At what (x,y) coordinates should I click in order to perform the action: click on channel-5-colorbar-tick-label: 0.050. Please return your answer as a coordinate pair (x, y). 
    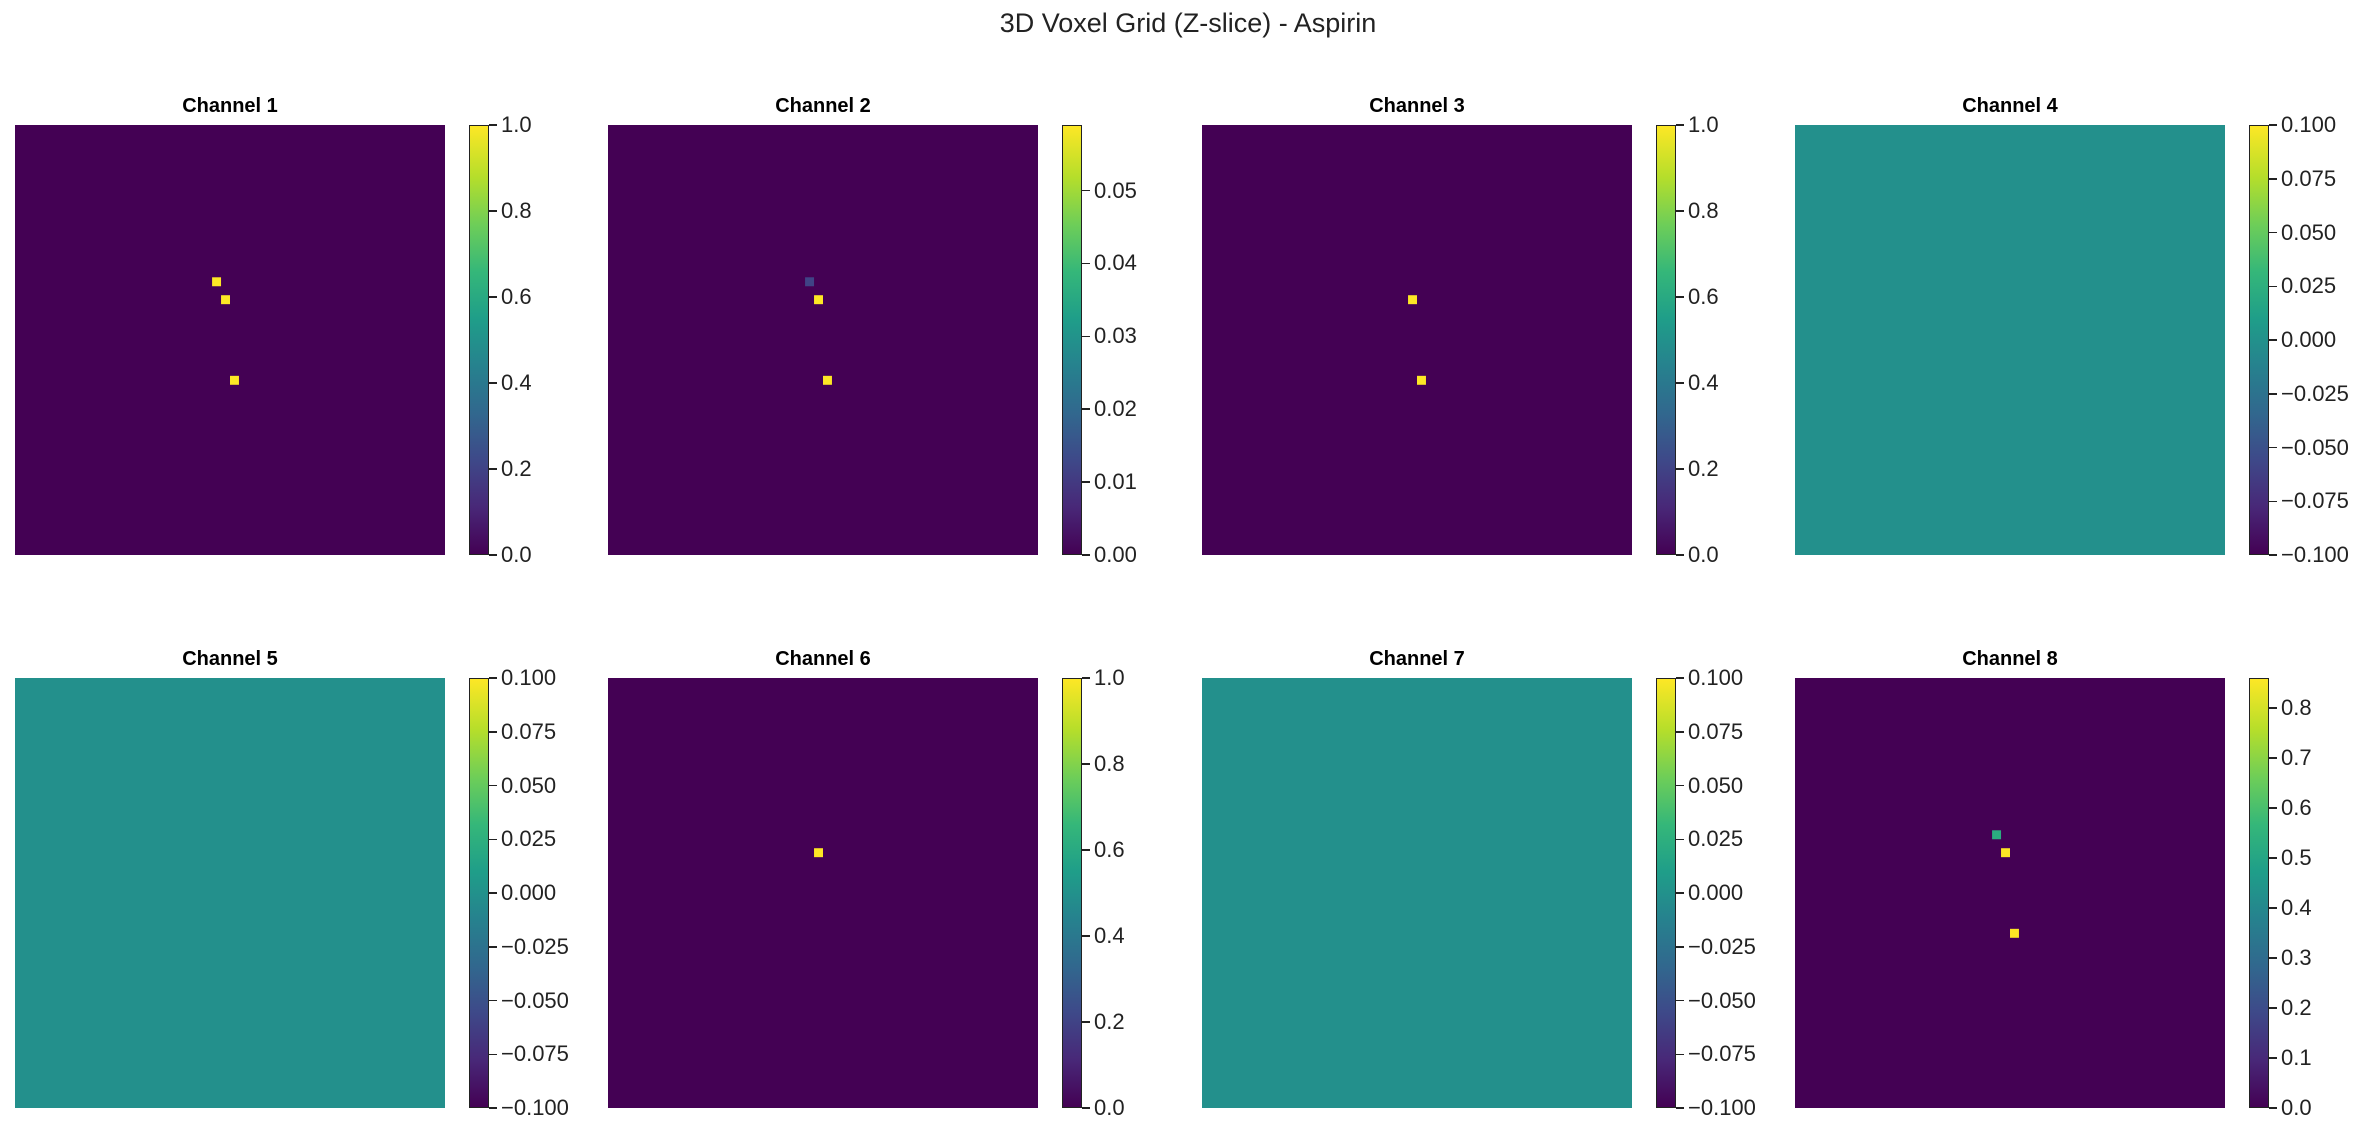
    Looking at the image, I should click on (529, 785).